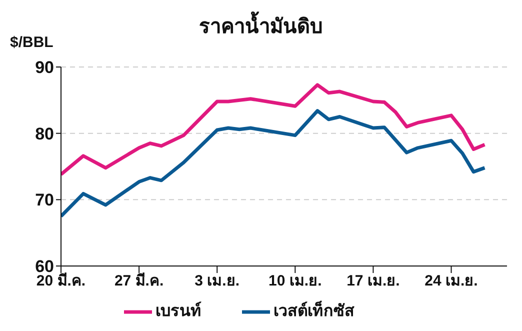 Image resolution: width=522 pixels, height=331 pixels. I want to click on y-tick-label: 90, so click(44, 68).